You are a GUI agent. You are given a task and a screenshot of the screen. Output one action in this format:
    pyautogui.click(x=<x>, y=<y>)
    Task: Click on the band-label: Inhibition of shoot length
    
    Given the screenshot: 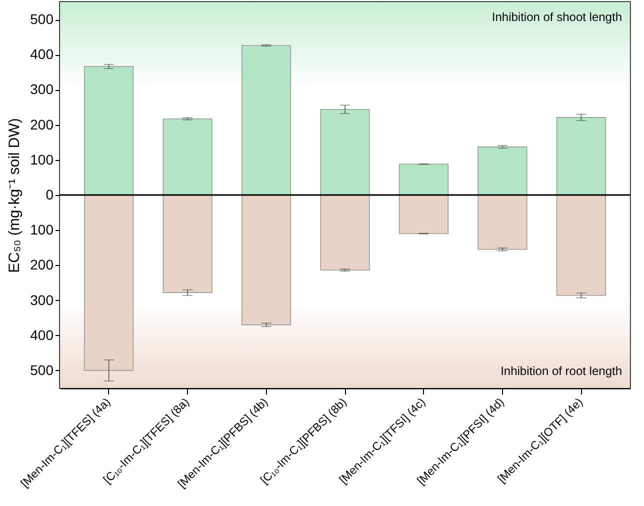 What is the action you would take?
    pyautogui.click(x=557, y=17)
    